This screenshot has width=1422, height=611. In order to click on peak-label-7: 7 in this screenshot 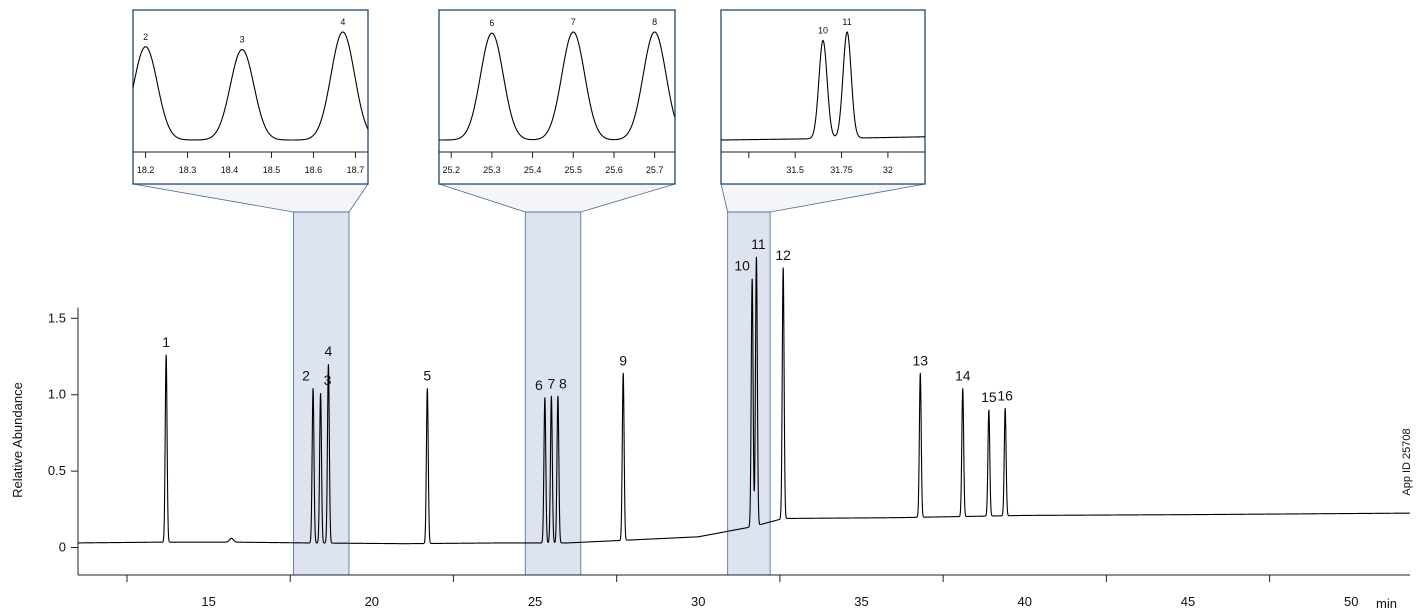, I will do `click(551, 383)`.